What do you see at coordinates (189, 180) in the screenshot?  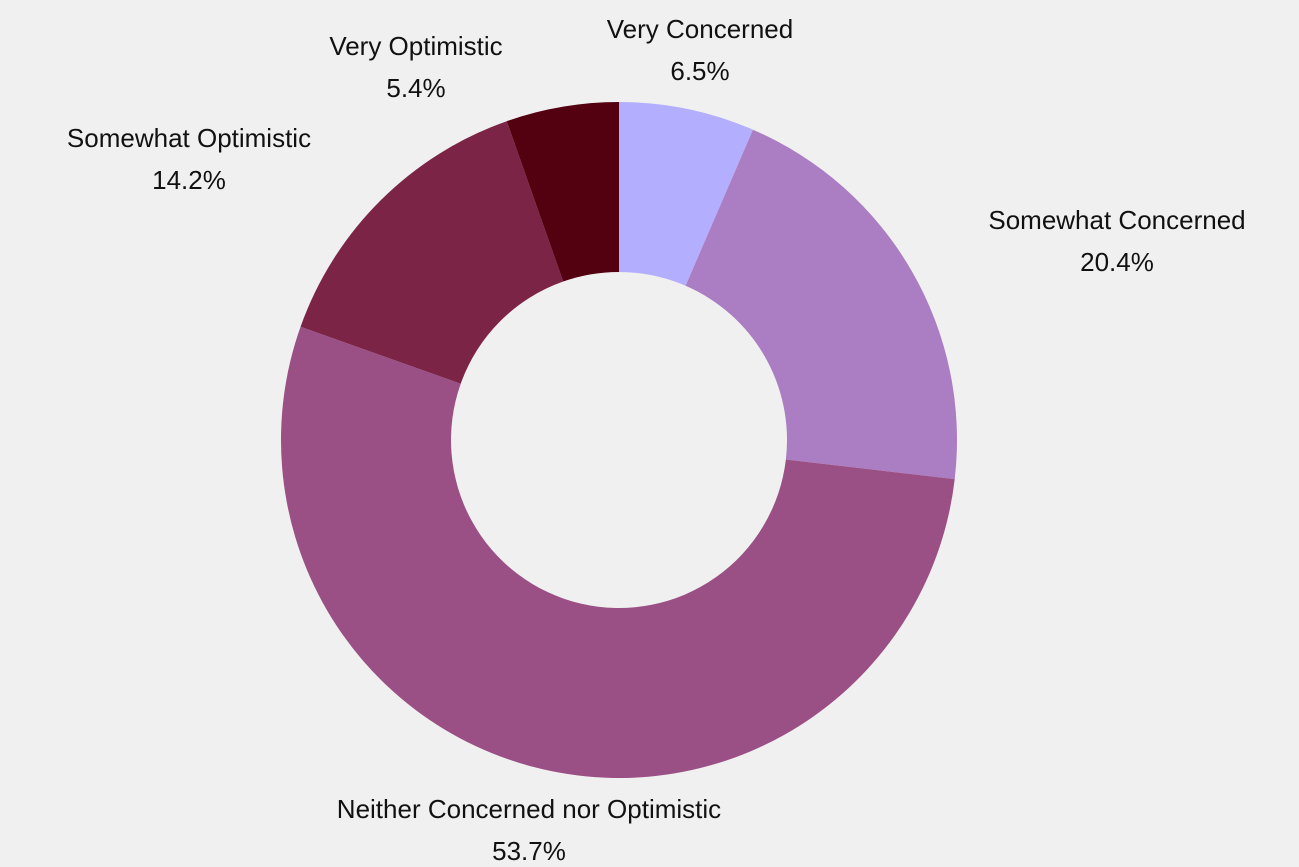 I see `slice-label-value: 14.2%` at bounding box center [189, 180].